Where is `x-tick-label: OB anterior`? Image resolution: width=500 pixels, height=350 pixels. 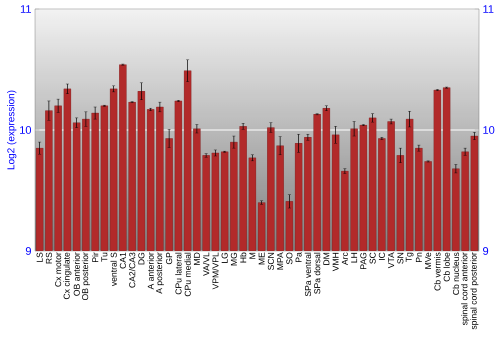
x-tick-label: OB anterior is located at coordinates (76, 274).